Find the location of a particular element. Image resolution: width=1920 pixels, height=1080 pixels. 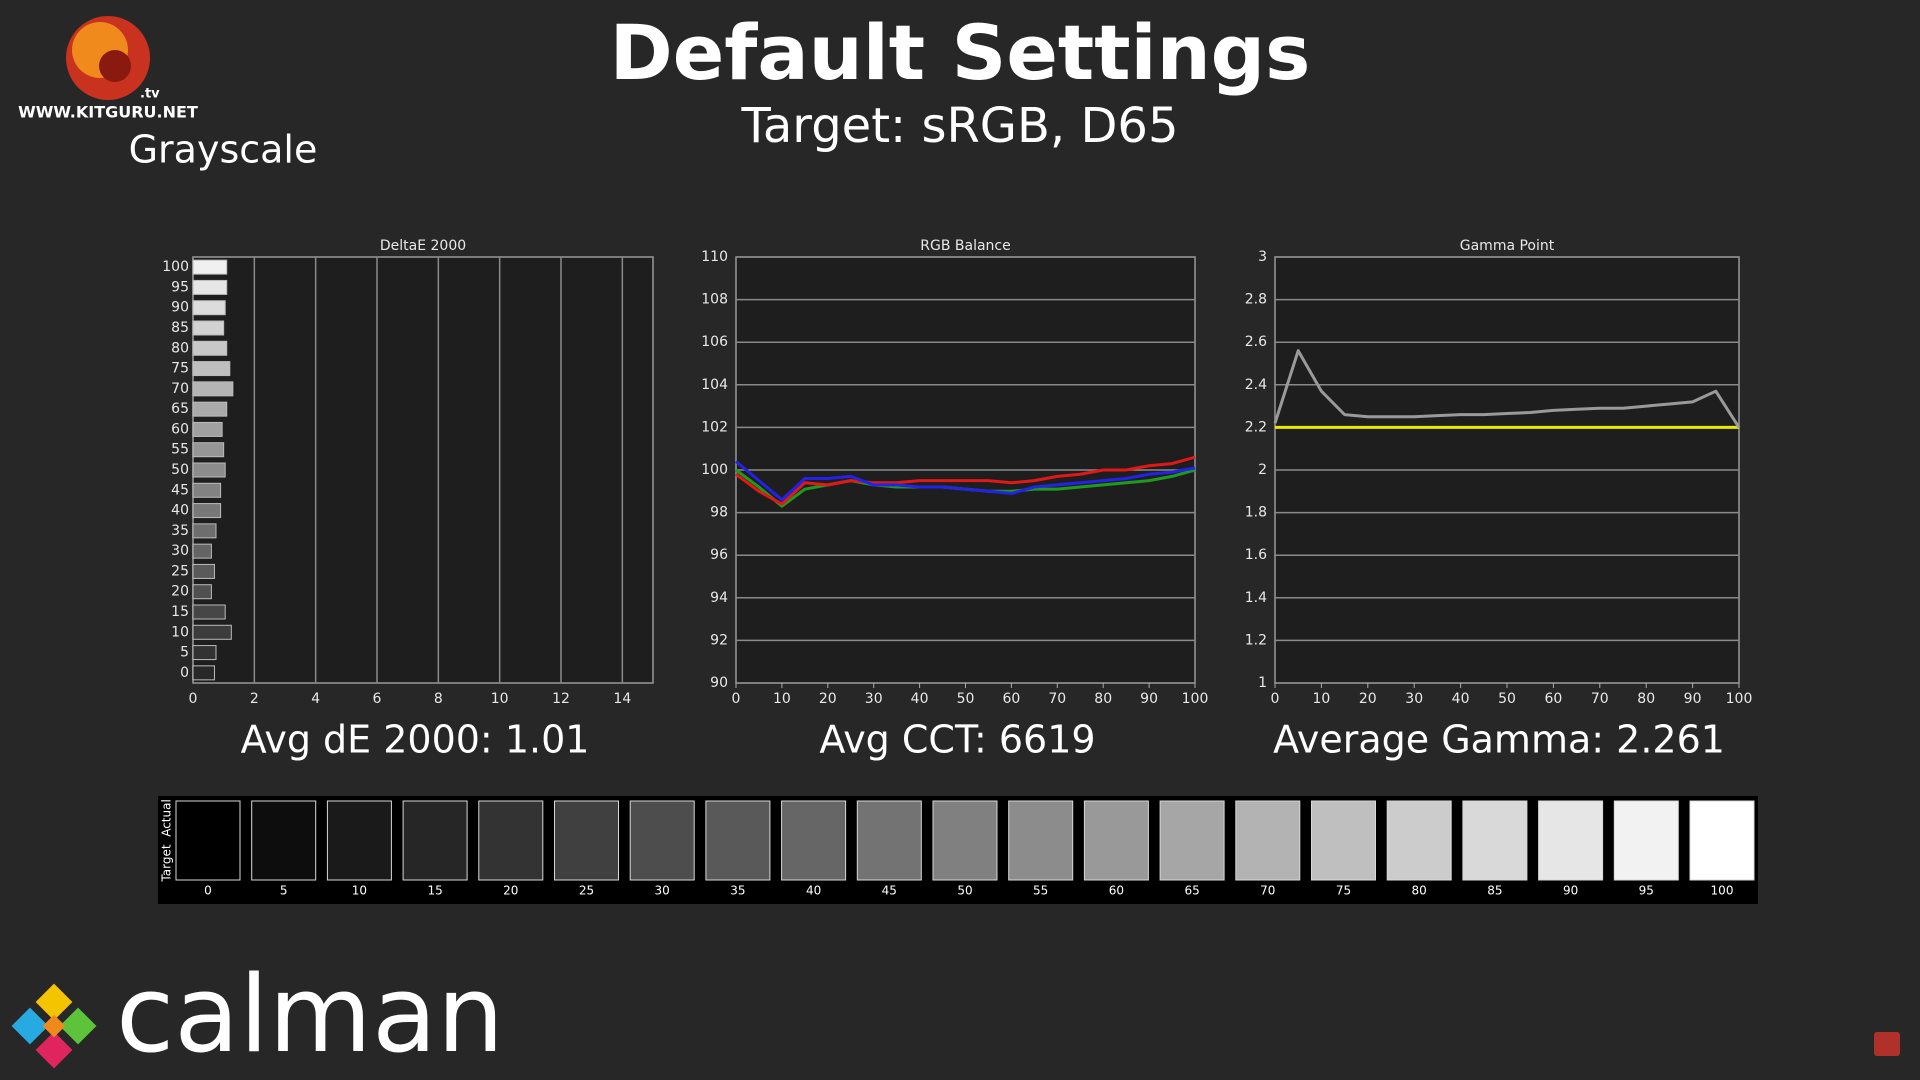

y-tick-label: 106 is located at coordinates (714, 342).